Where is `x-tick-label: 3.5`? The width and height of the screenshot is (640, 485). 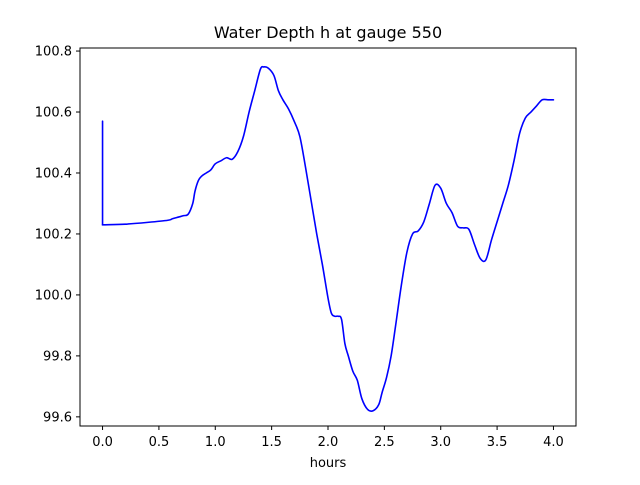 x-tick-label: 3.5 is located at coordinates (497, 442).